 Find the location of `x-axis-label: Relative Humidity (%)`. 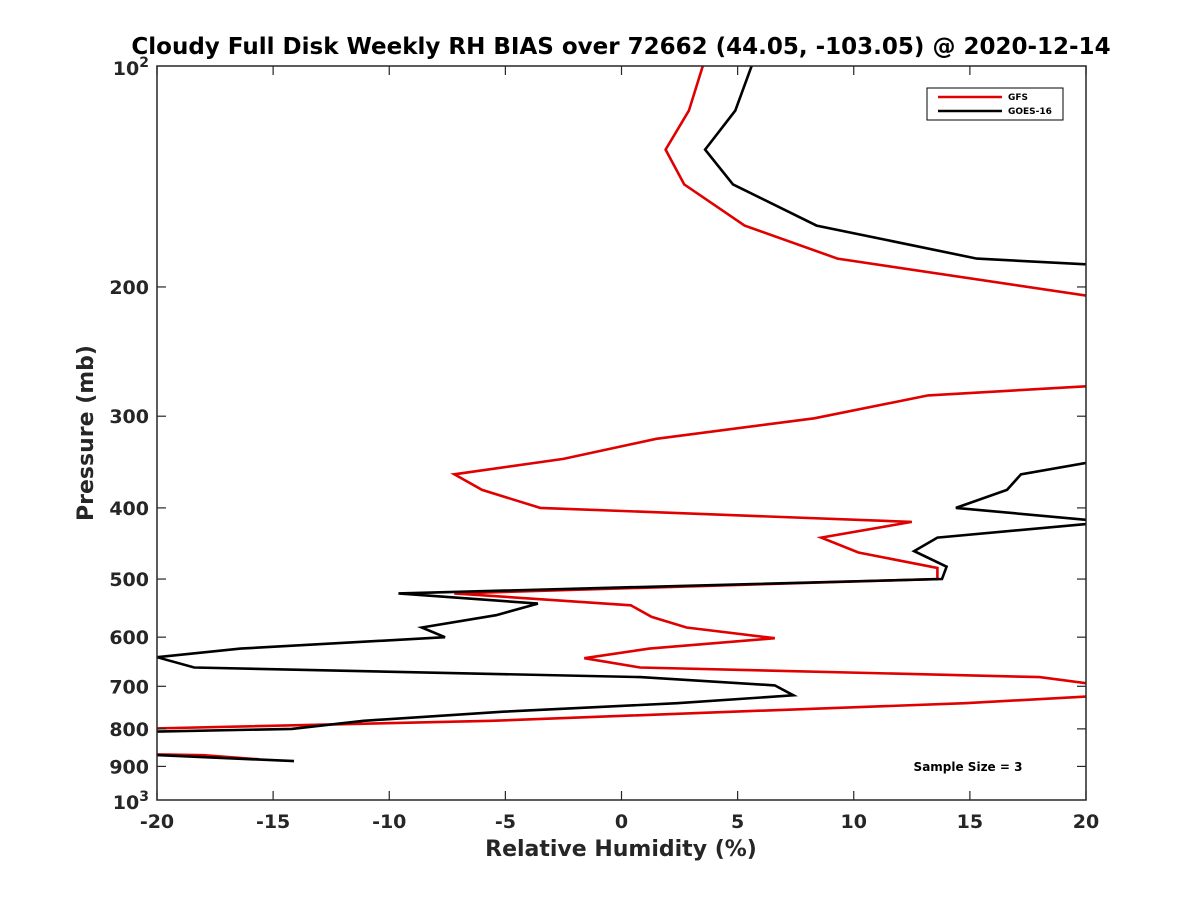

x-axis-label: Relative Humidity (%) is located at coordinates (621, 849).